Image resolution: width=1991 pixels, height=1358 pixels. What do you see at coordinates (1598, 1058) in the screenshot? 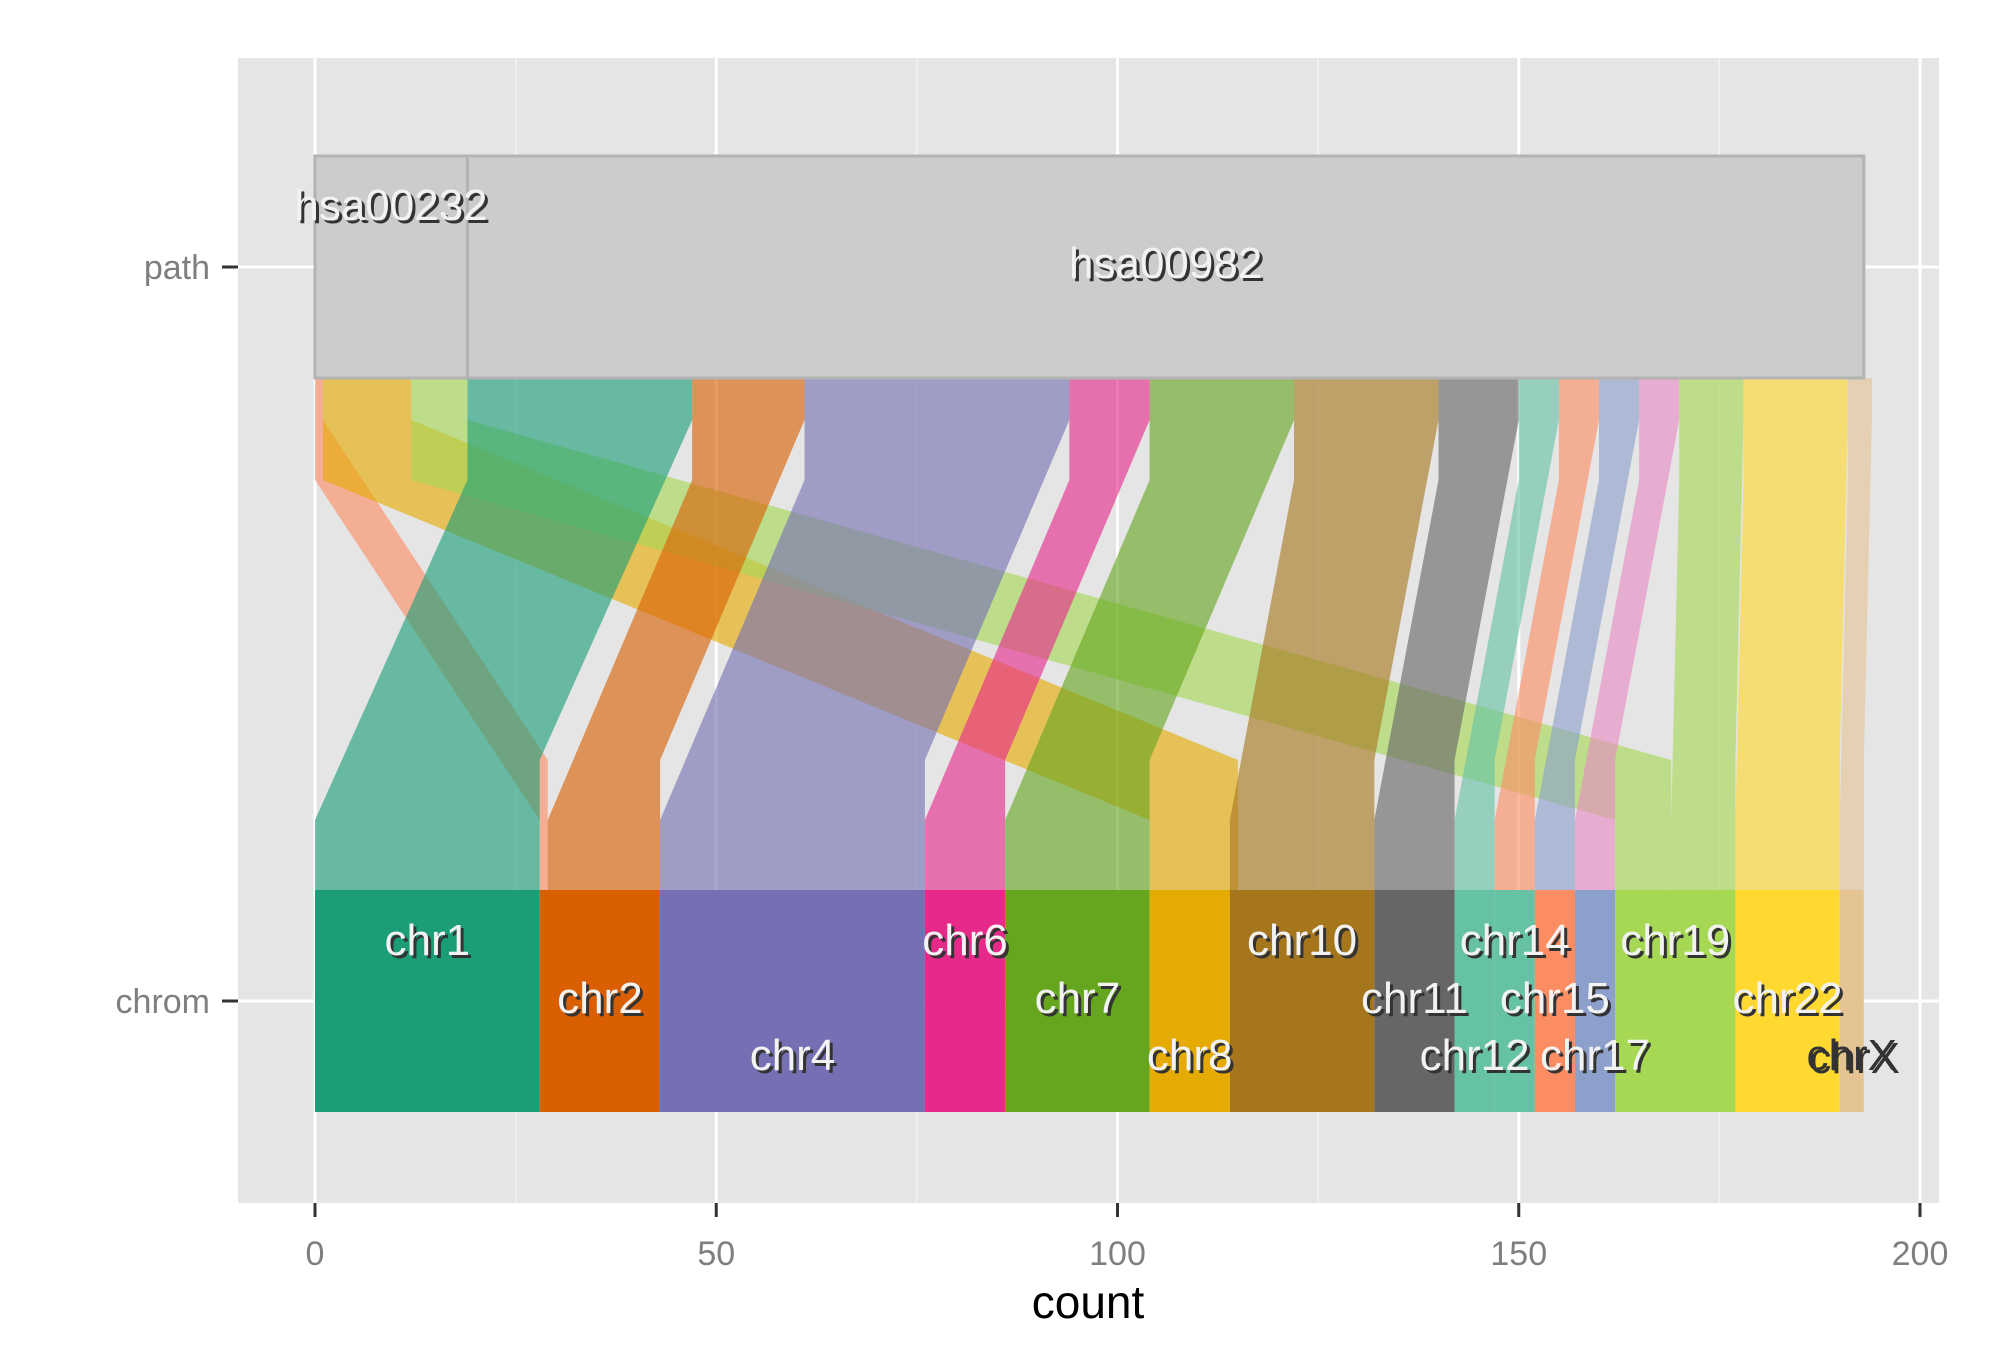
I see `stratum-label-shadow: chr17` at bounding box center [1598, 1058].